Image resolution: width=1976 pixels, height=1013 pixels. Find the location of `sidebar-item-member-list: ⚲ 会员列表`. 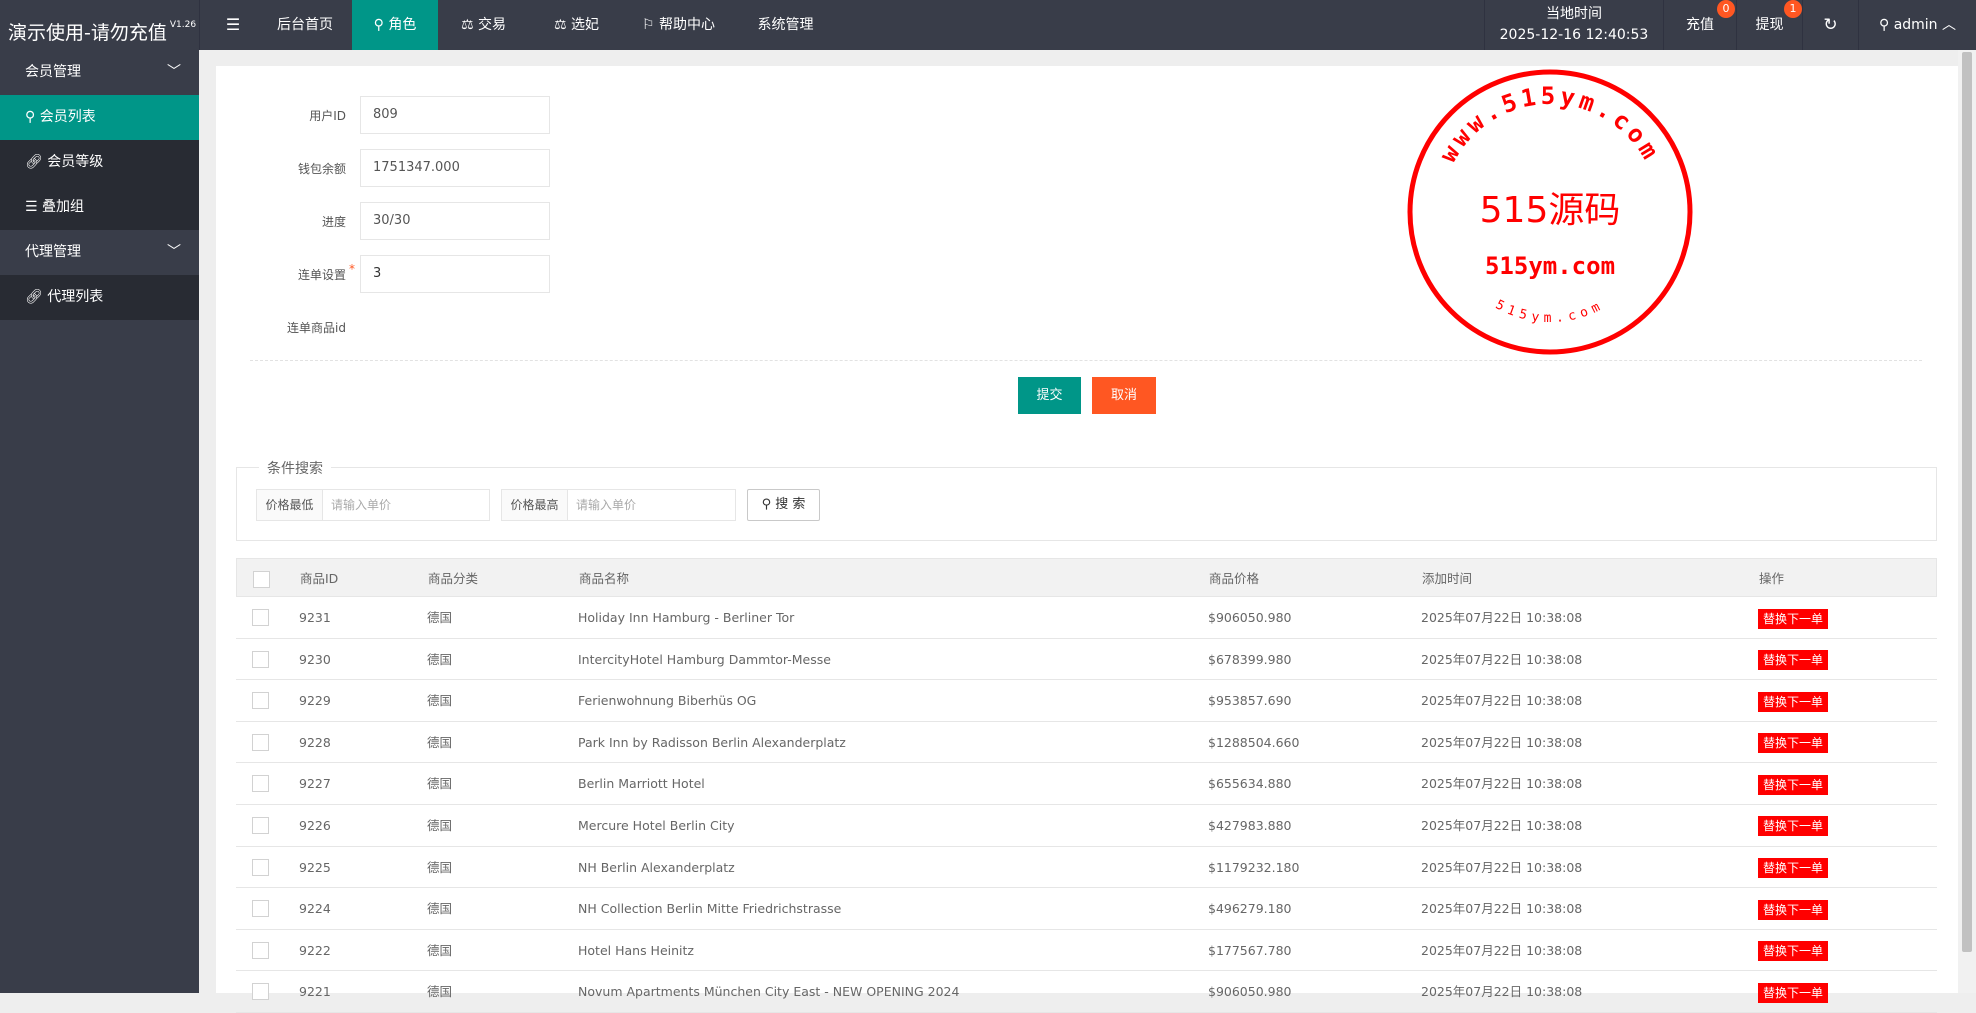

sidebar-item-member-list: ⚲ 会员列表 is located at coordinates (99, 117).